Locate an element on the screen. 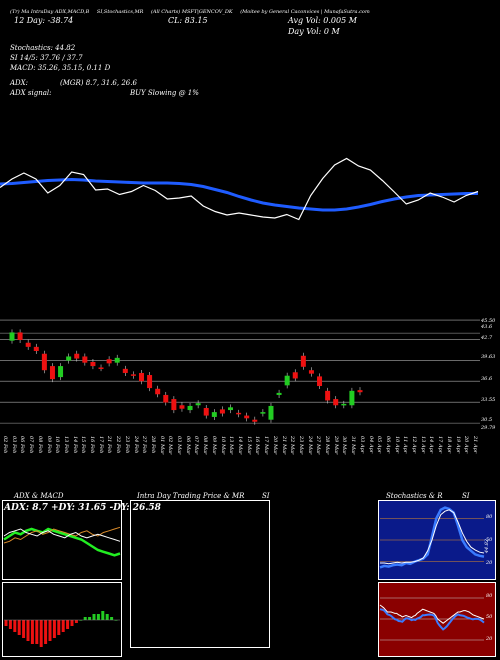  price-axis-label: 36.6 is located at coordinates (487, 379).